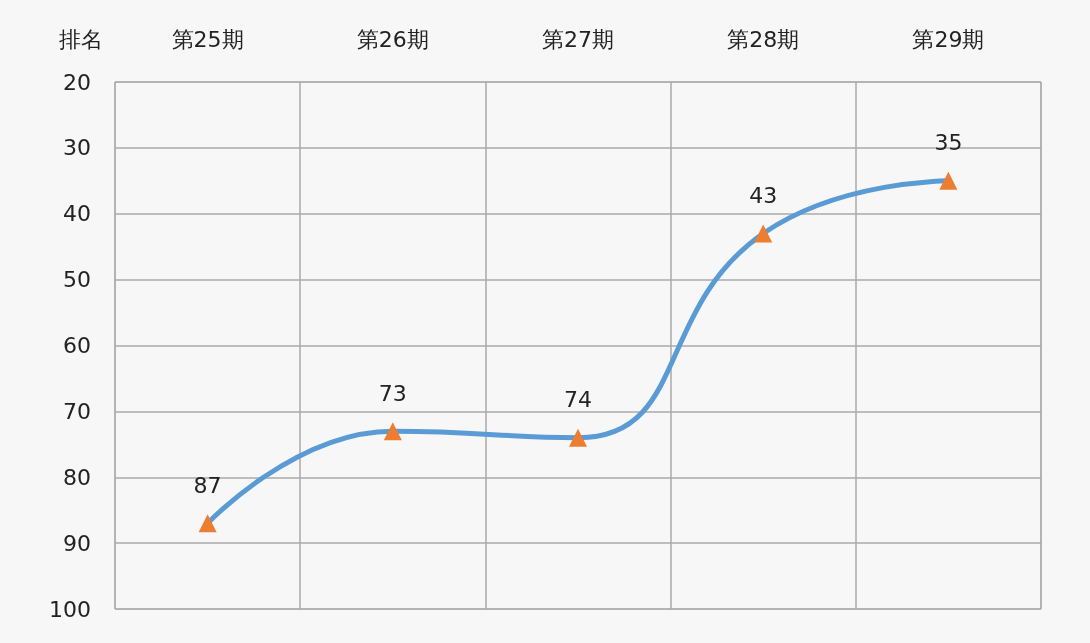  What do you see at coordinates (578, 39) in the screenshot?
I see `x-tick-label: 第27期` at bounding box center [578, 39].